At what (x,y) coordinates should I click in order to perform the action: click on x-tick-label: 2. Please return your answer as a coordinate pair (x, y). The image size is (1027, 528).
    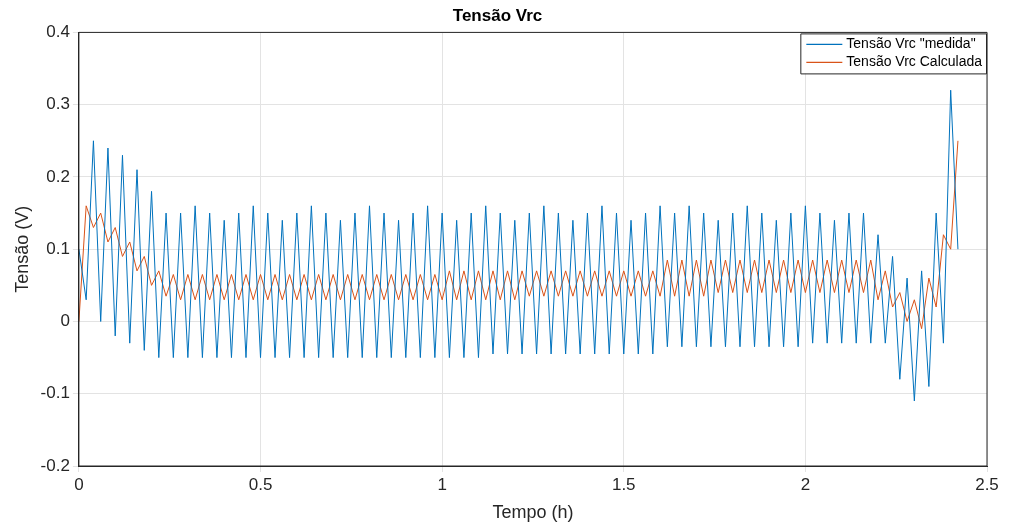
    Looking at the image, I should click on (805, 484).